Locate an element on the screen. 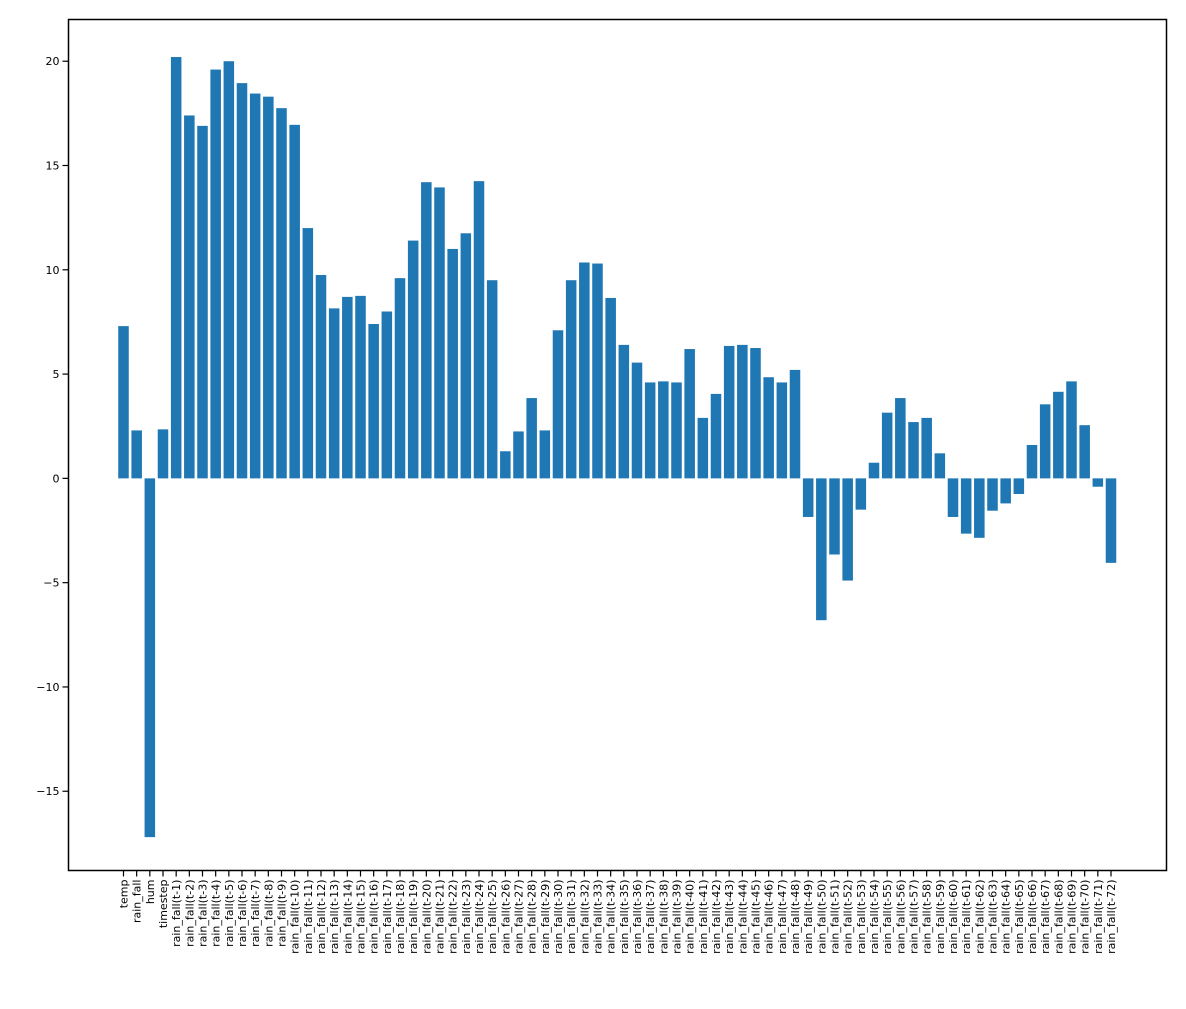 Image resolution: width=1186 pixels, height=1009 pixels. bar-rain_fall(t-7) is located at coordinates (255, 286).